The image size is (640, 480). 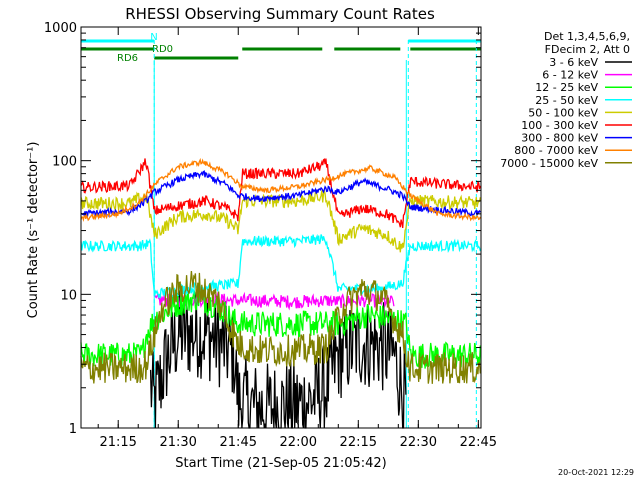 I want to click on x-tick-label: 21:30, so click(x=177, y=442).